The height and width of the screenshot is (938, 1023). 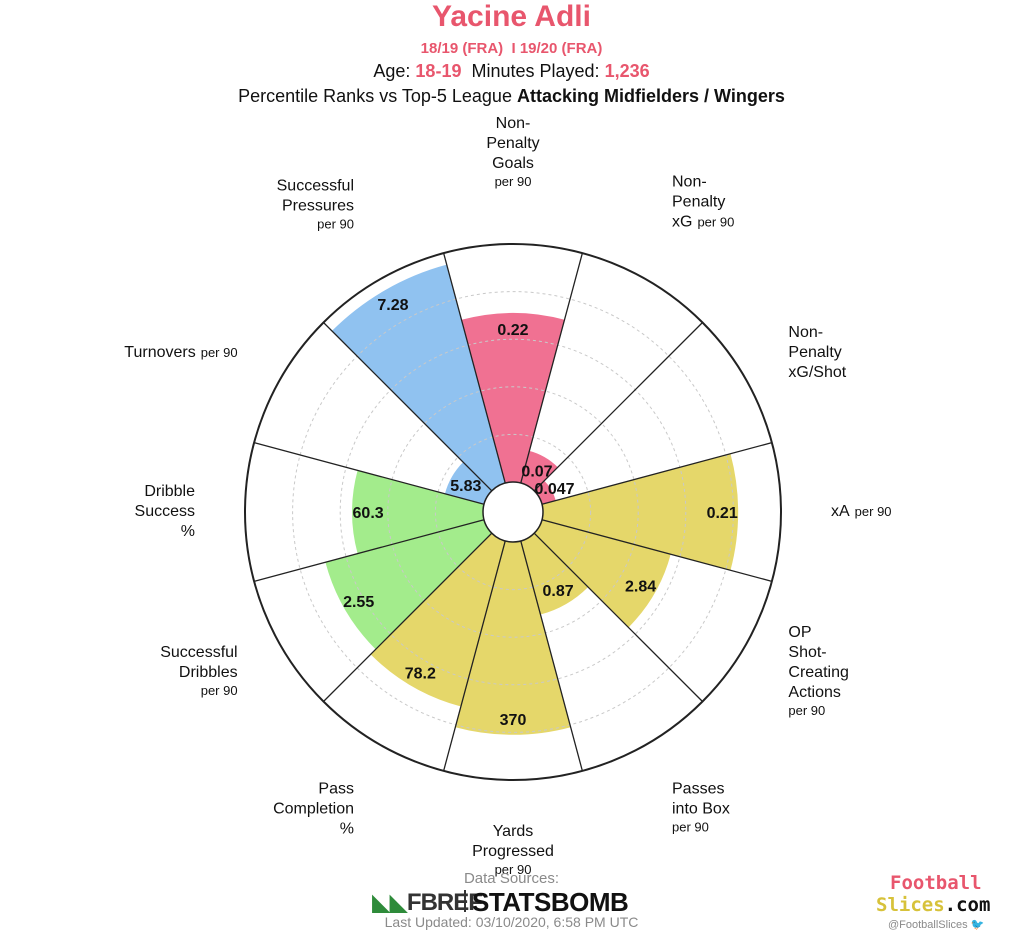 I want to click on statsbomb-logo: STATSBOMB, so click(x=550, y=902).